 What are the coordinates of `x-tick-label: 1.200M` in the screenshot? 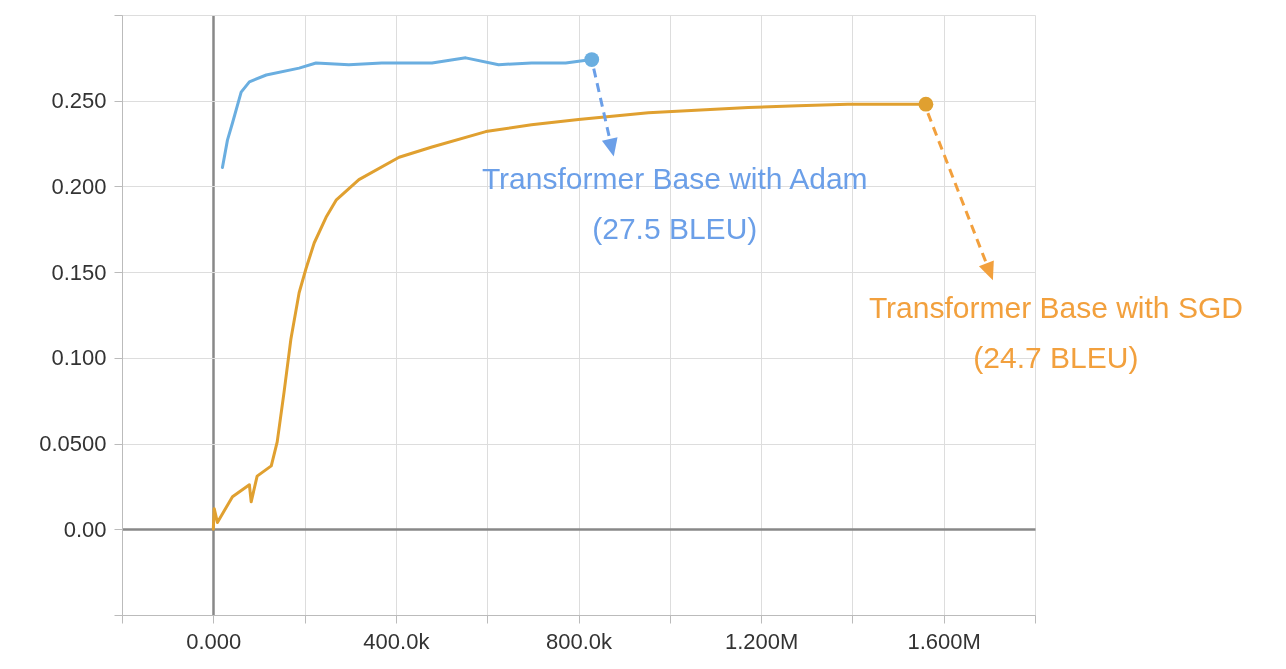 It's located at (761, 641).